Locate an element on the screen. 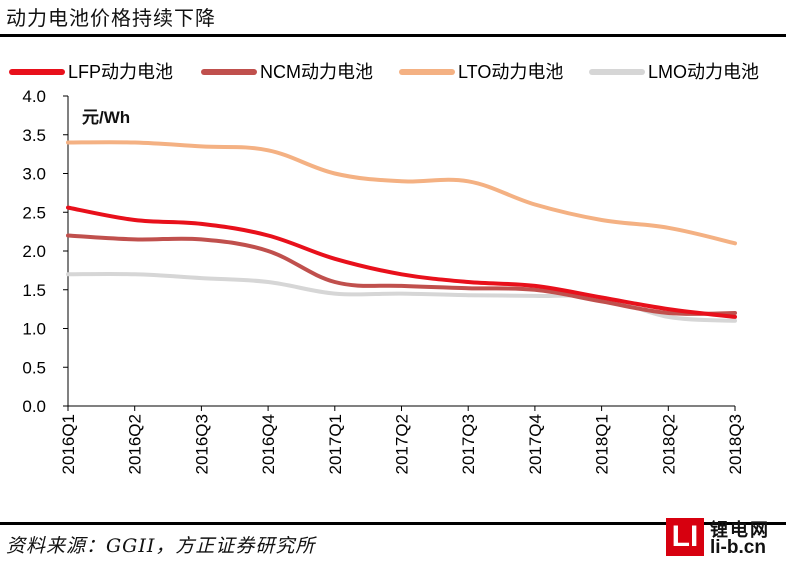 The width and height of the screenshot is (786, 561). y-tick-label: 4.0 is located at coordinates (34, 96).